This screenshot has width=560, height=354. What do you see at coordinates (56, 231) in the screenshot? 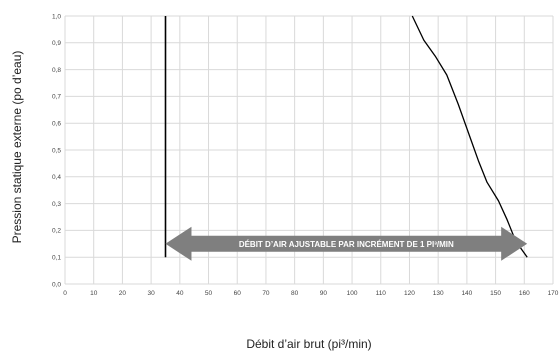
I see `y-tick-label: 0,2` at bounding box center [56, 231].